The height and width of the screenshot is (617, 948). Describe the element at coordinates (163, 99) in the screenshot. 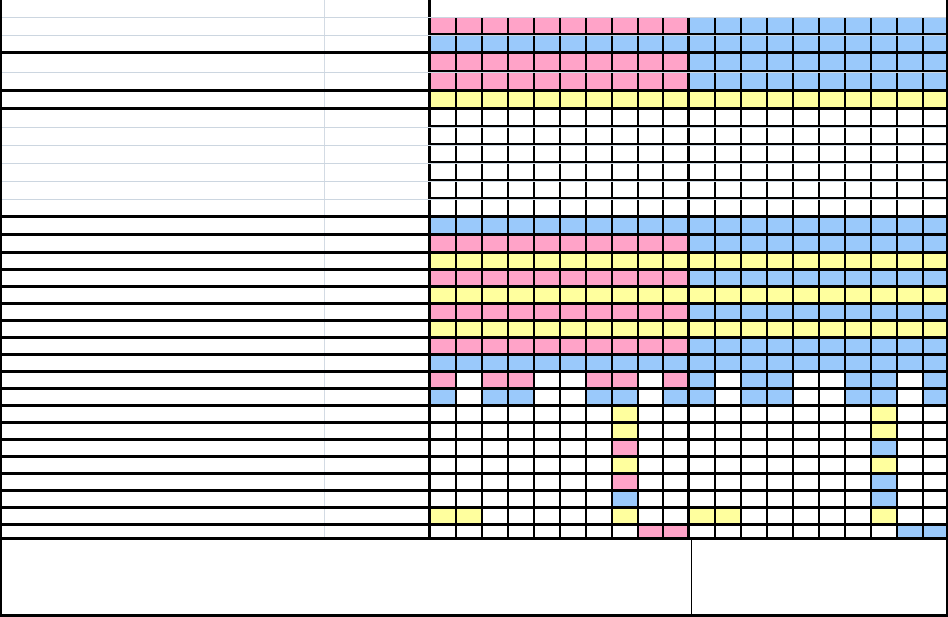

I see `row-label-primary` at that location.